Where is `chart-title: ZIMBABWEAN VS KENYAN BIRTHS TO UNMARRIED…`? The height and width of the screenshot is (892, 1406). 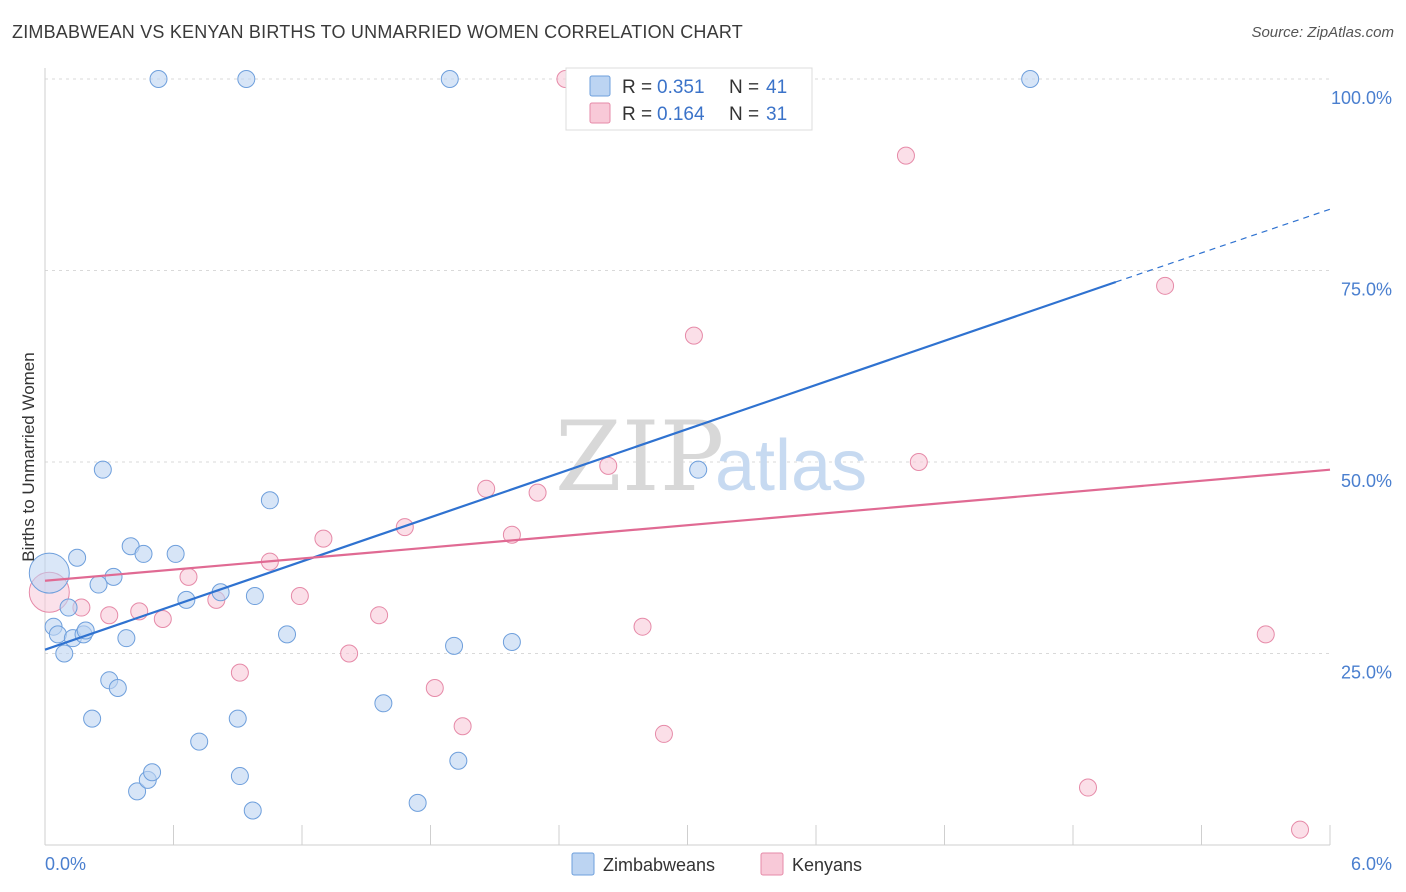 chart-title: ZIMBABWEAN VS KENYAN BIRTHS TO UNMARRIED… is located at coordinates (377, 32).